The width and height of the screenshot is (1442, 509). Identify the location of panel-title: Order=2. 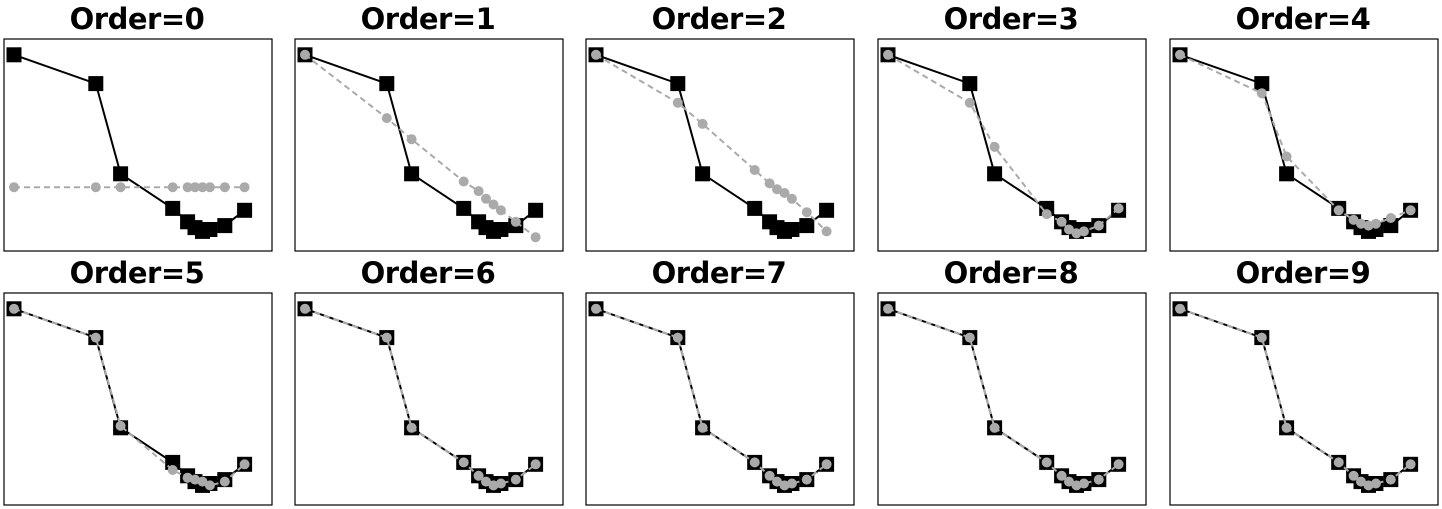
(719, 19).